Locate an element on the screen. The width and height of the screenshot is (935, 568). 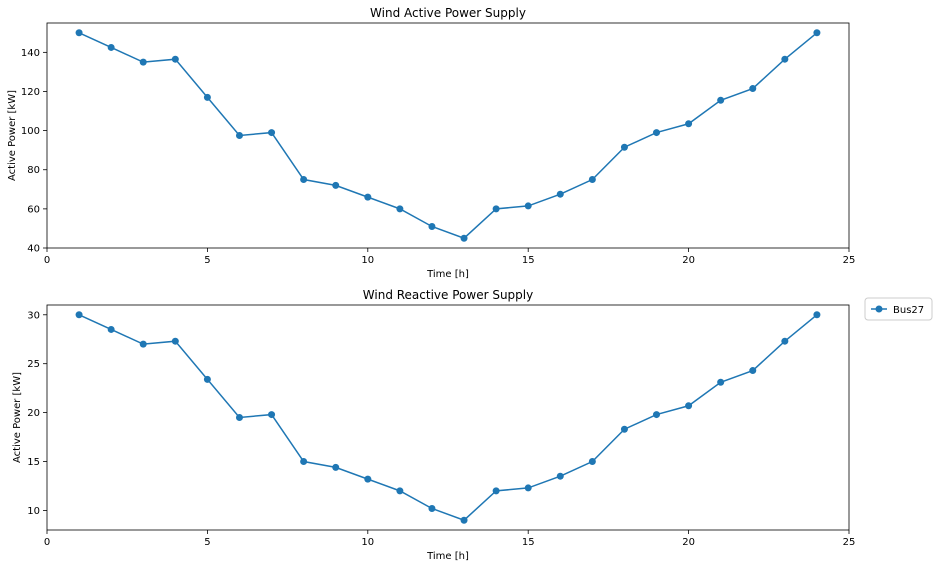
y-tick-label: 120 is located at coordinates (30, 92).